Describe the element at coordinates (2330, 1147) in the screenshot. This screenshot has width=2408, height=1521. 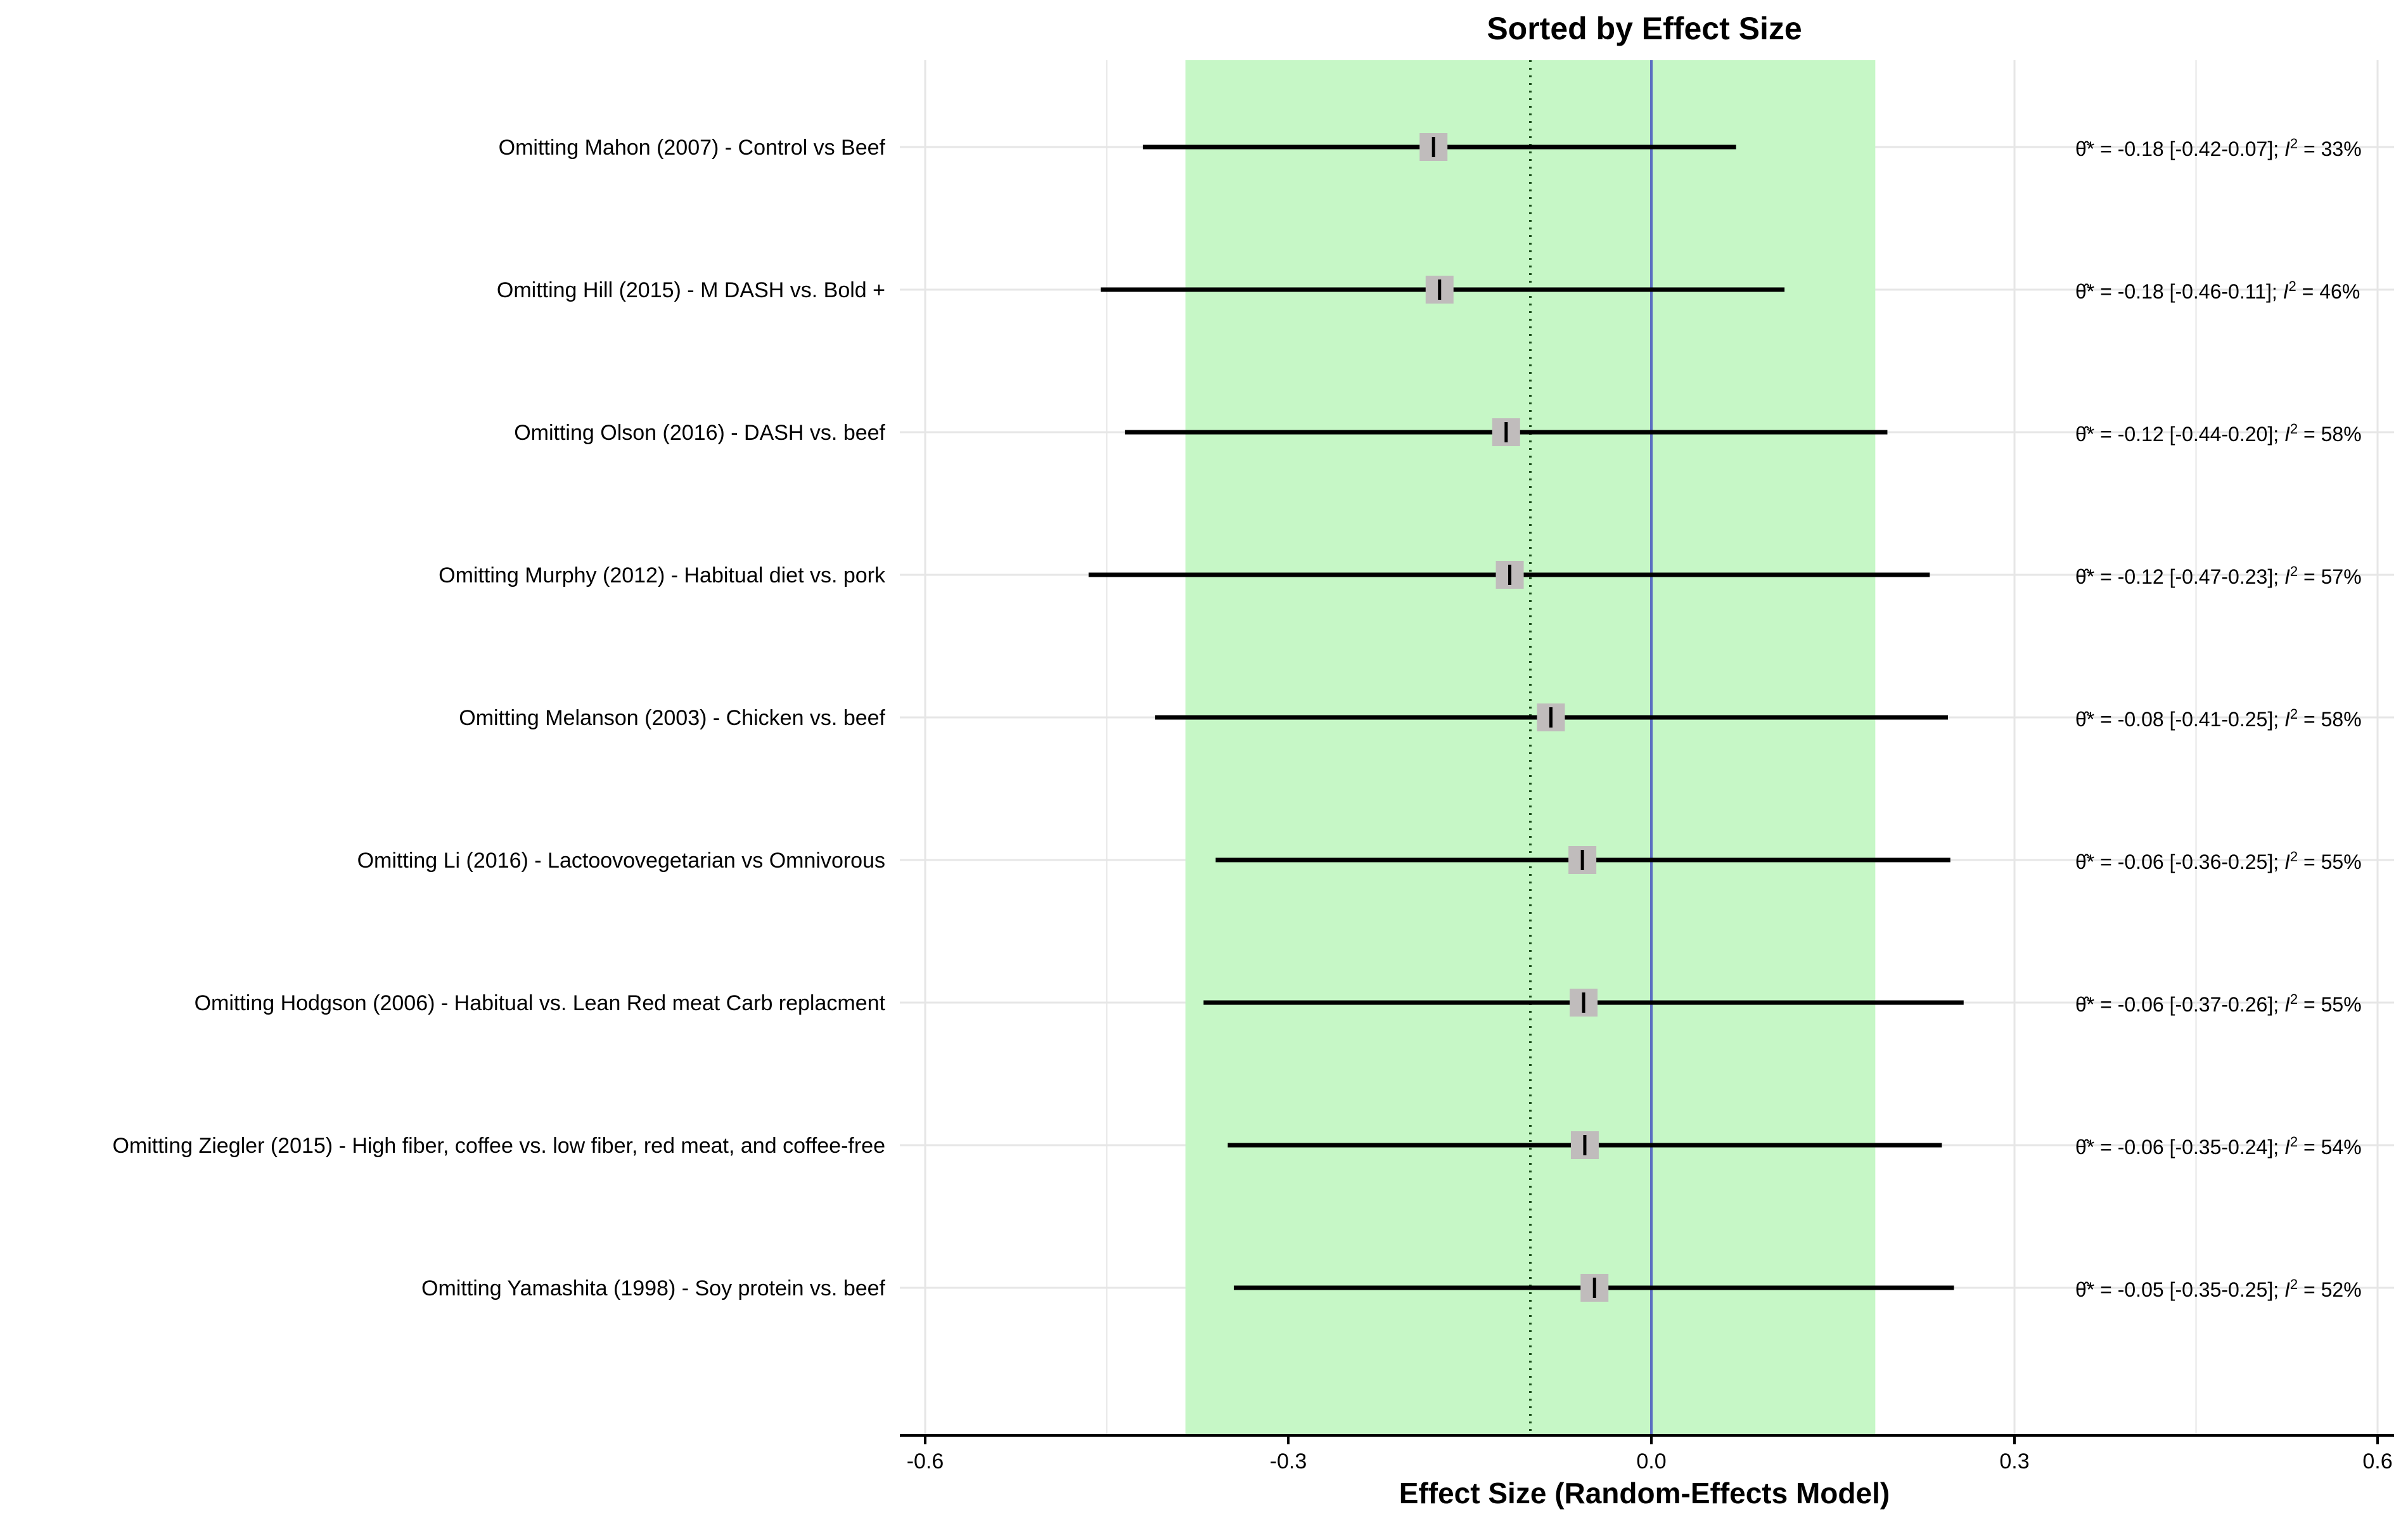
I see `i2-value: = 54%` at that location.